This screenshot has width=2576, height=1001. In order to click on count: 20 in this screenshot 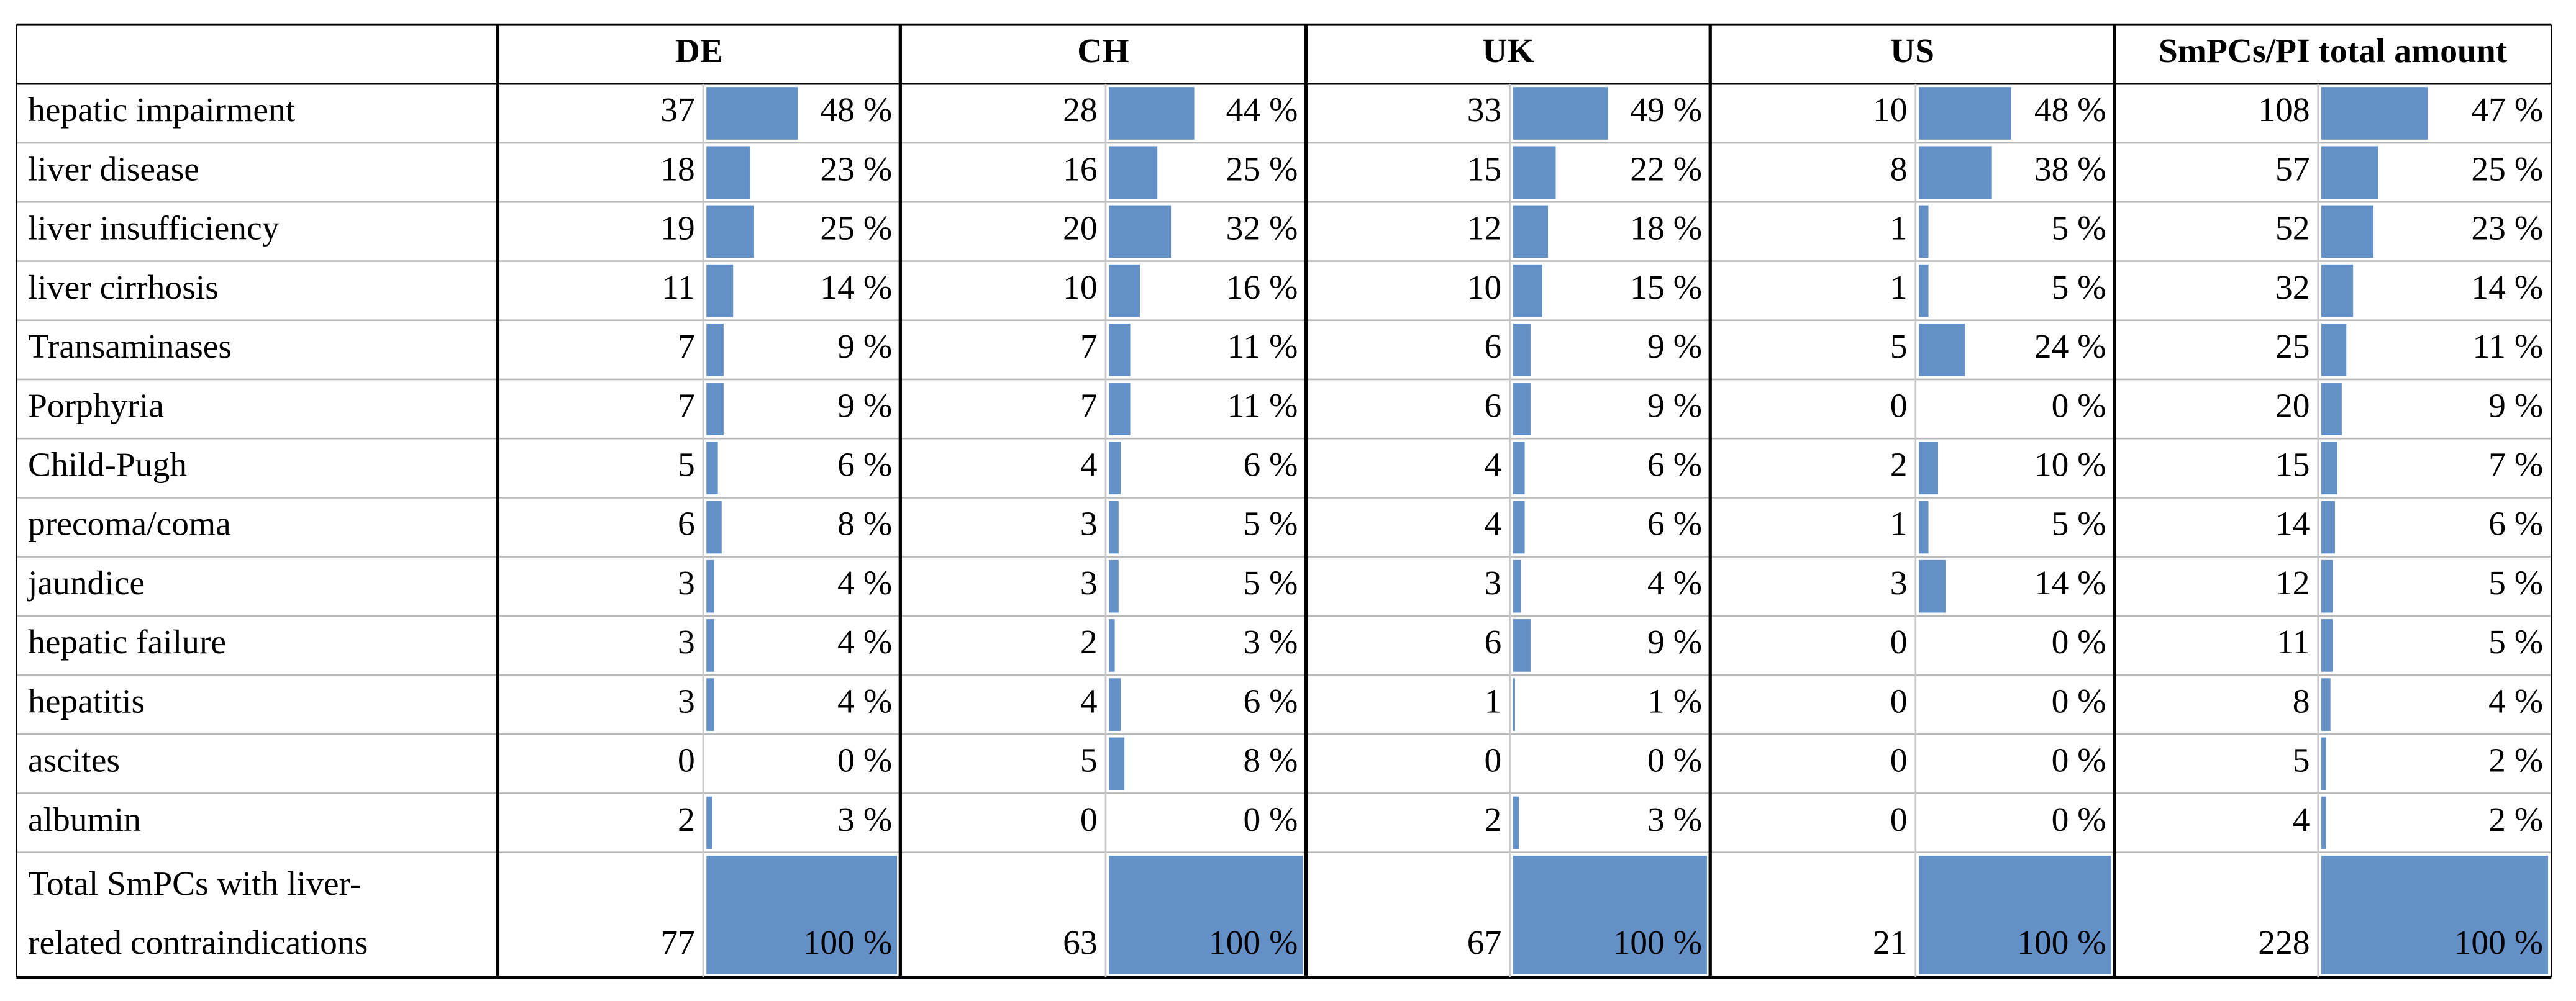, I will do `click(1080, 229)`.